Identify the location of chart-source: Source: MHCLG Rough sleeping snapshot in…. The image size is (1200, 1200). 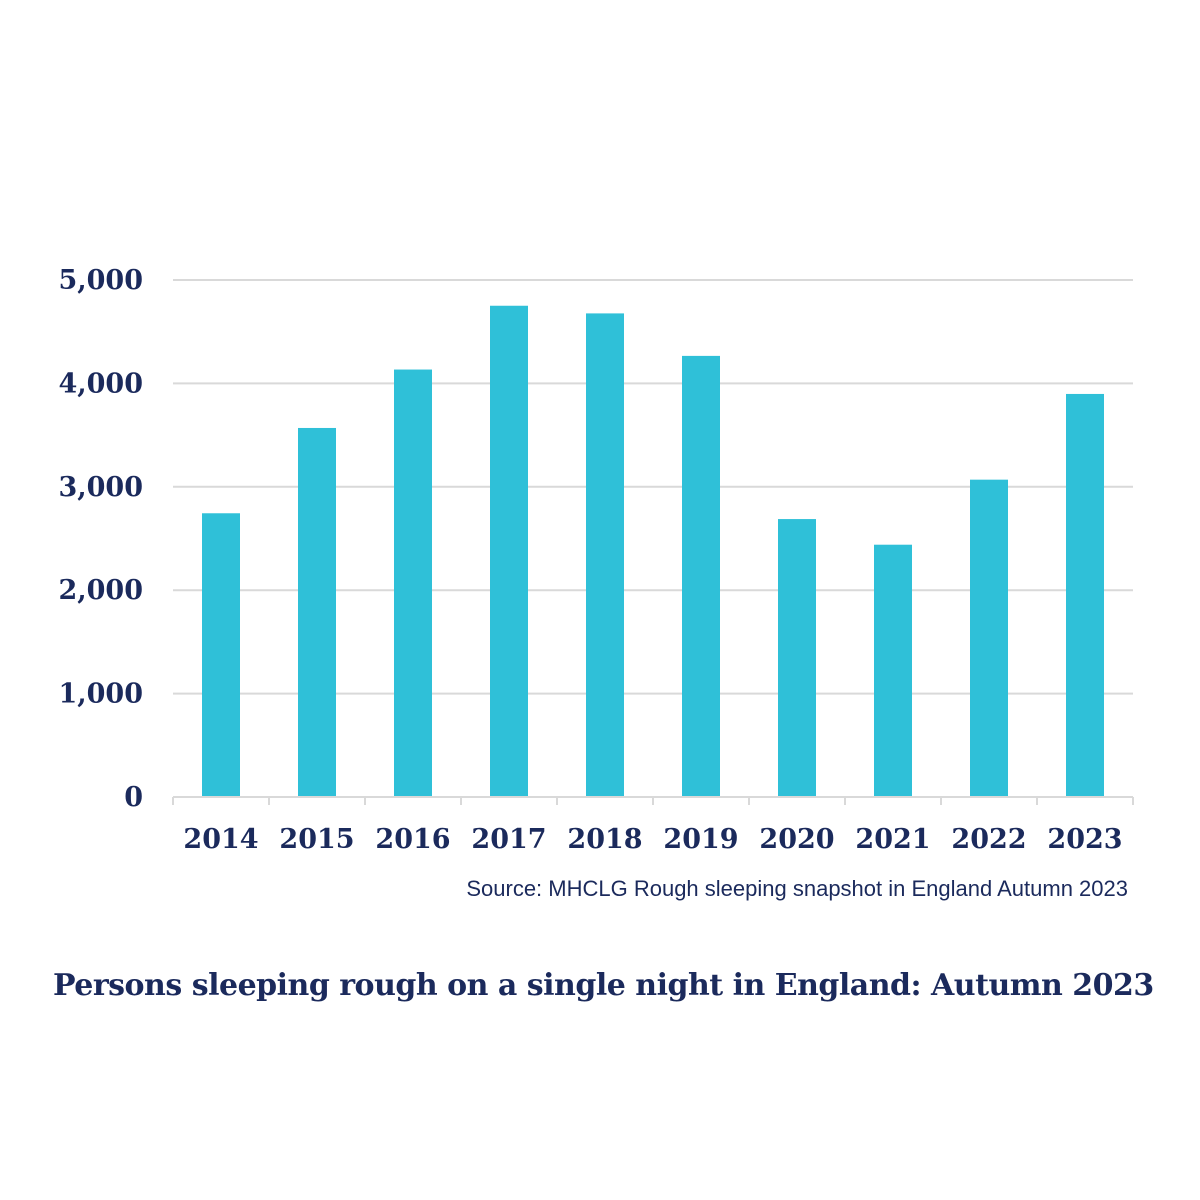
(797, 888).